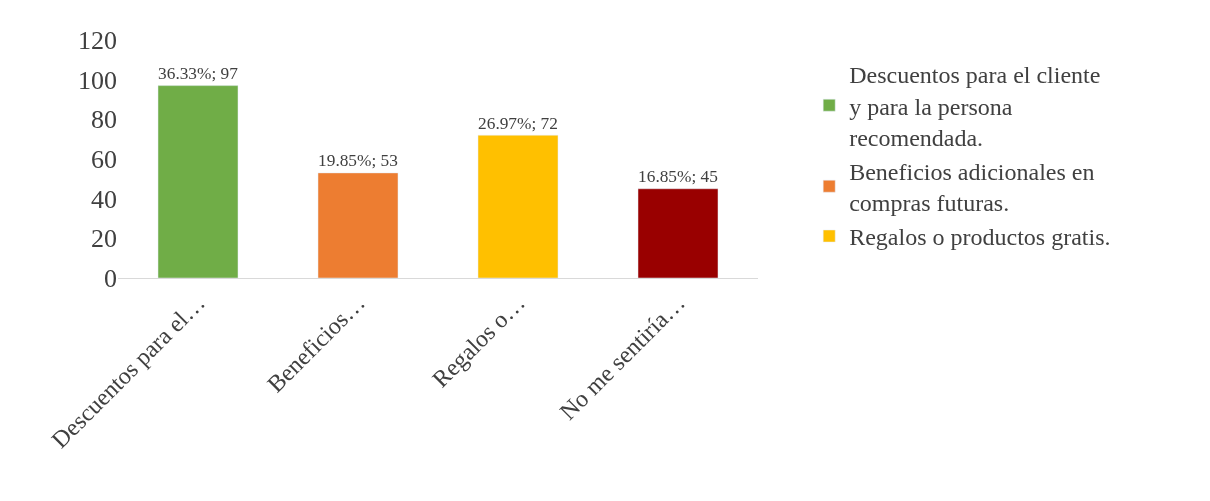 This screenshot has width=1210, height=501. What do you see at coordinates (110, 279) in the screenshot?
I see `y-tick-label: 0` at bounding box center [110, 279].